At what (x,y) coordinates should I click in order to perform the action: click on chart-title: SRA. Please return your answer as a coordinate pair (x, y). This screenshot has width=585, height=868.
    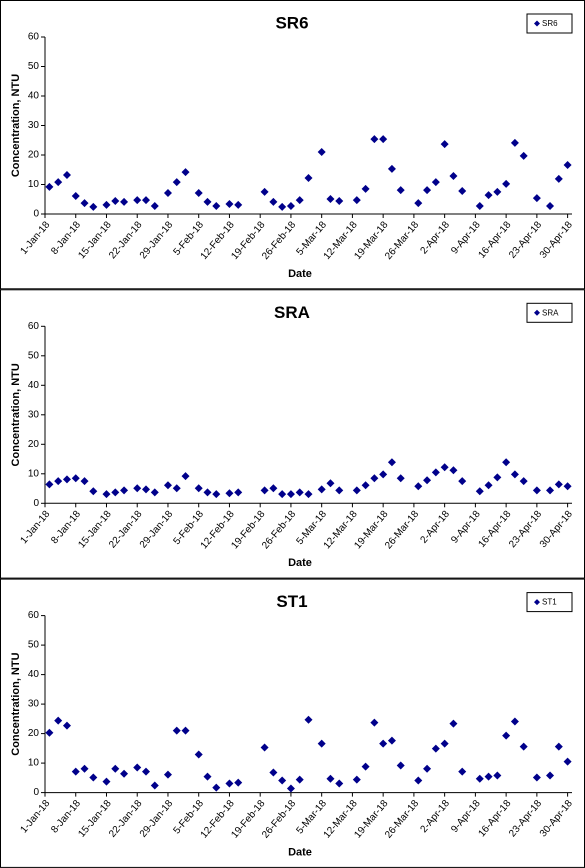
    Looking at the image, I should click on (292, 312).